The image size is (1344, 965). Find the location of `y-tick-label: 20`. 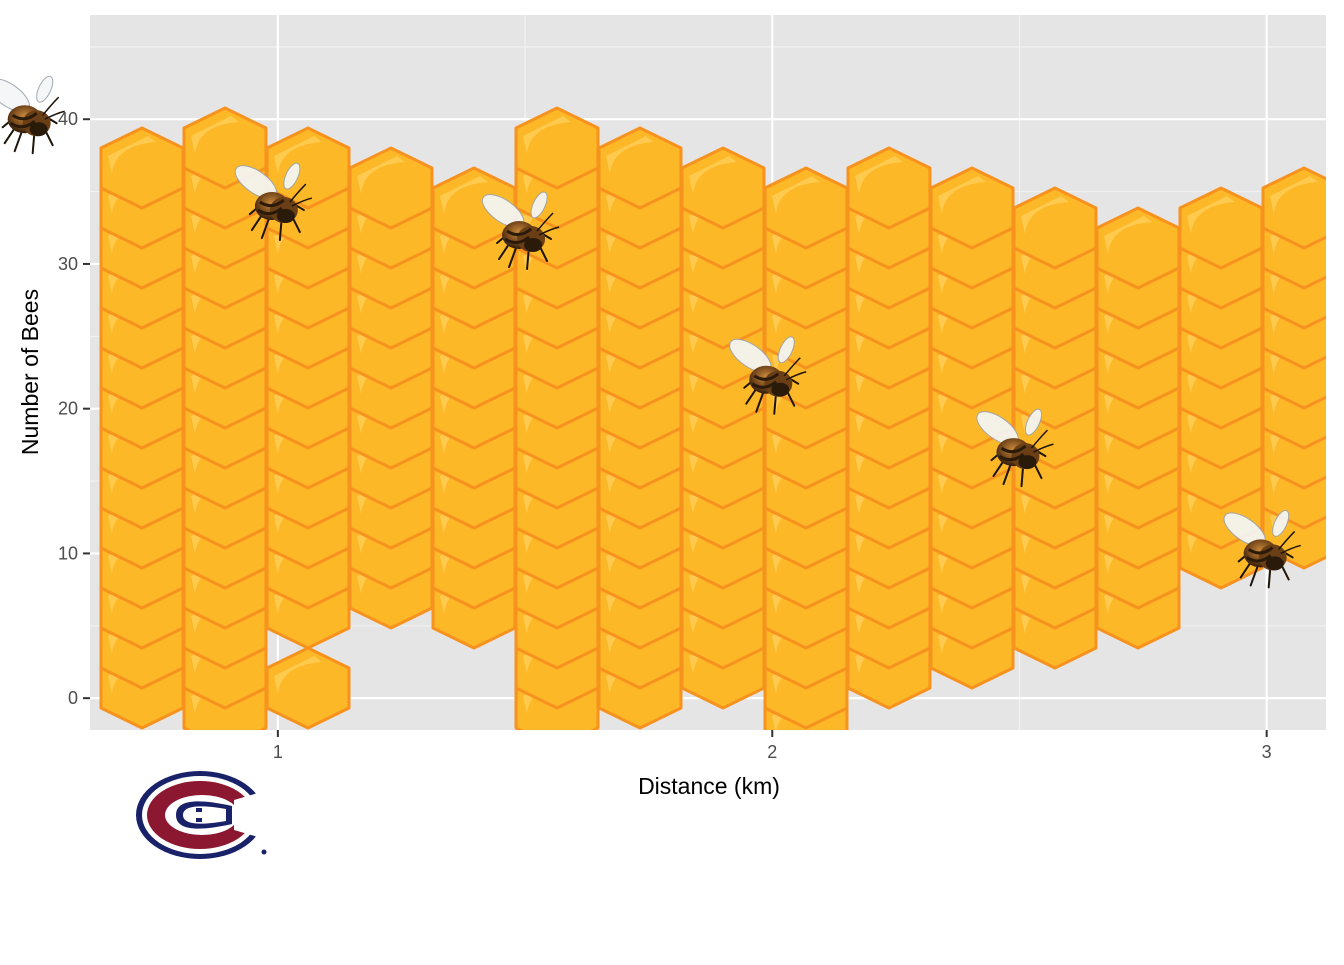

y-tick-label: 20 is located at coordinates (68, 409).